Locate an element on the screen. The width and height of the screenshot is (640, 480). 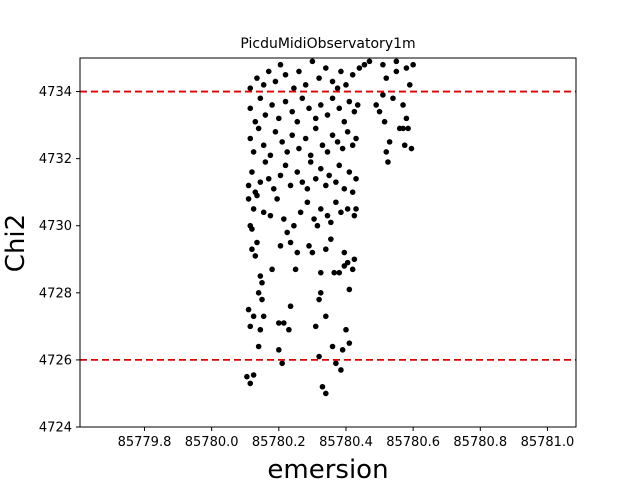
x-tick-label: 85780.6 is located at coordinates (413, 442).